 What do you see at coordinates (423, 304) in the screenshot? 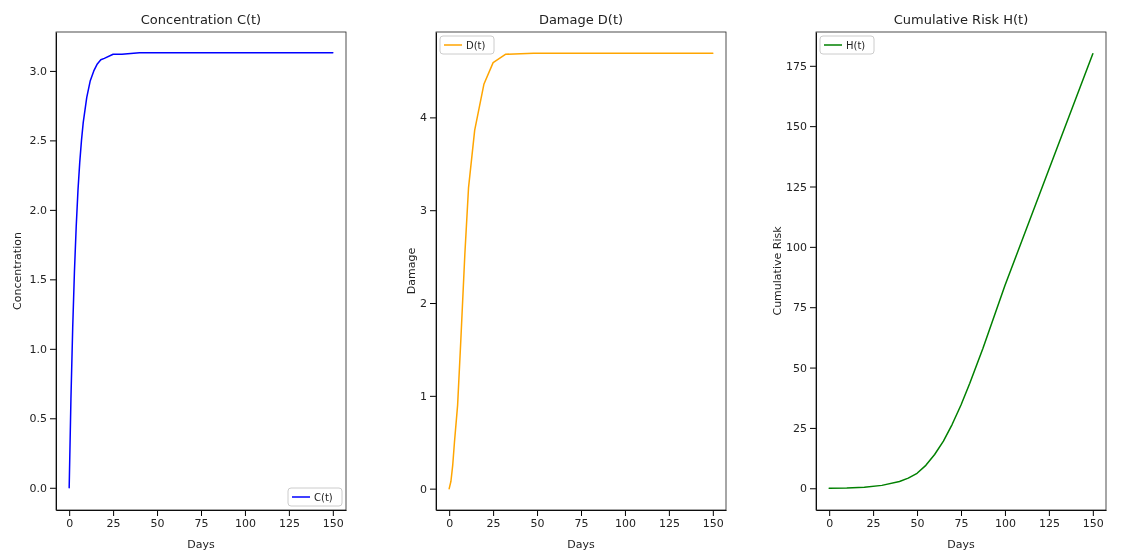
I see `y-tick-label: 2` at bounding box center [423, 304].